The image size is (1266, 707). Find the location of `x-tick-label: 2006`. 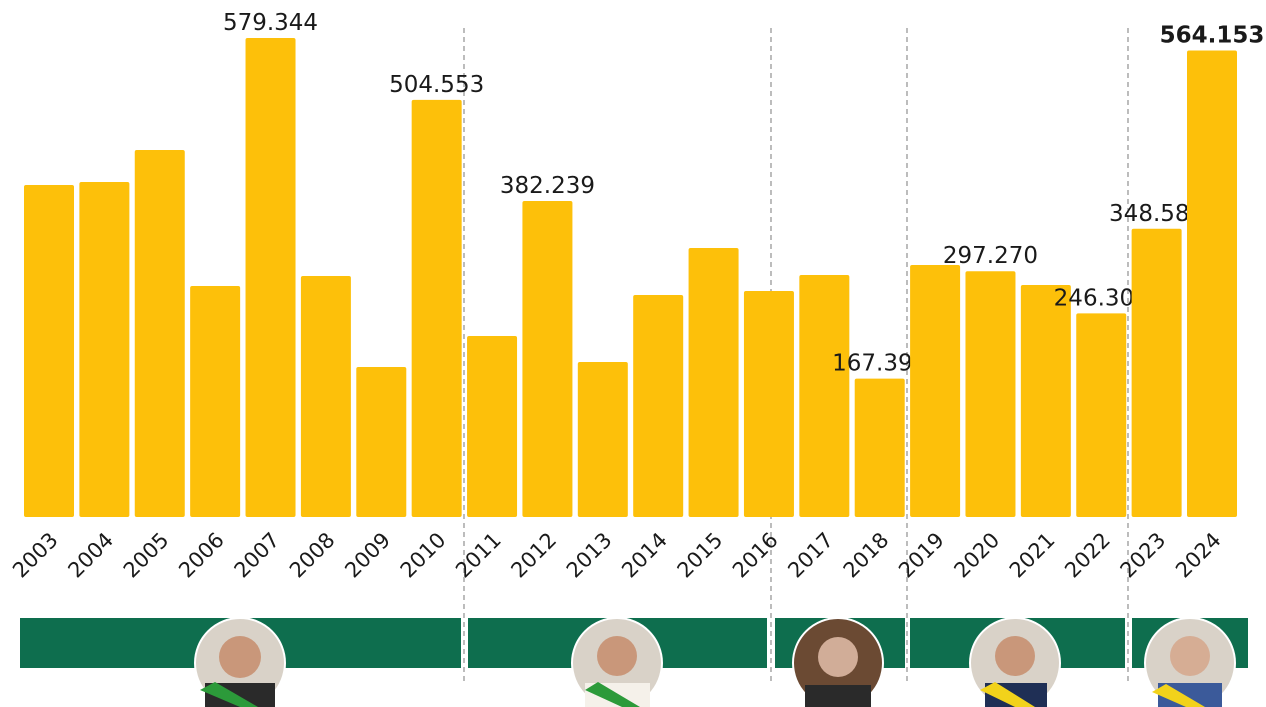

x-tick-label: 2006 is located at coordinates (201, 555).